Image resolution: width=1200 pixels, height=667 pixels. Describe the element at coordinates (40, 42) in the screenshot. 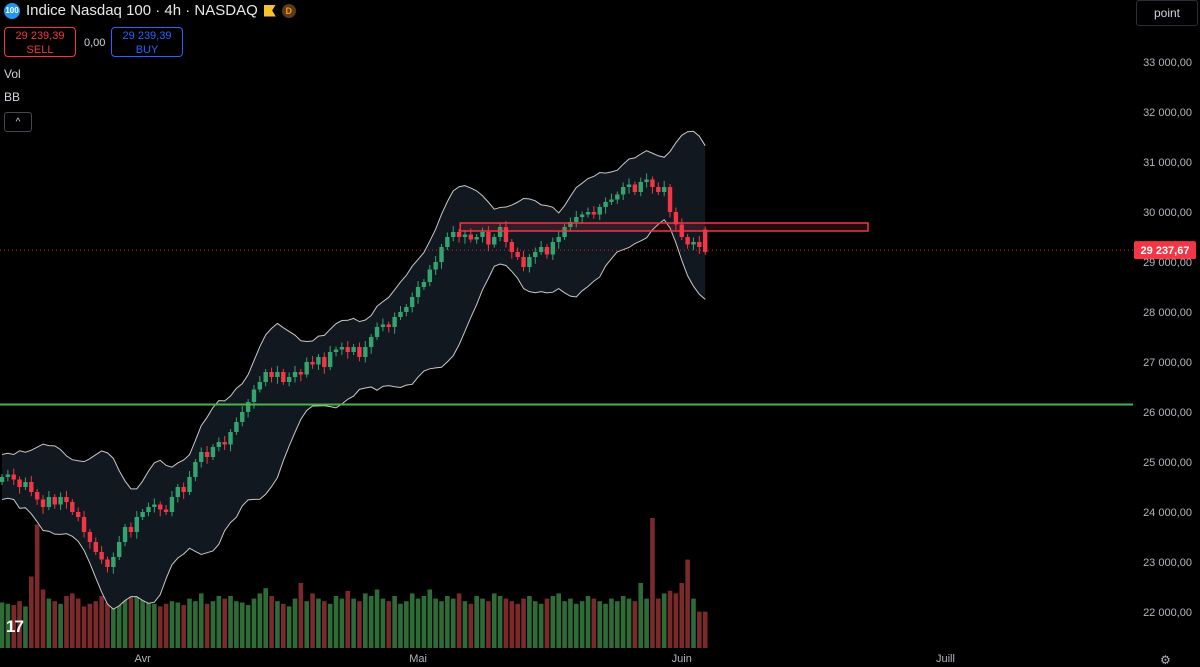

I see `sell-button: 29 239,39 SELL` at that location.